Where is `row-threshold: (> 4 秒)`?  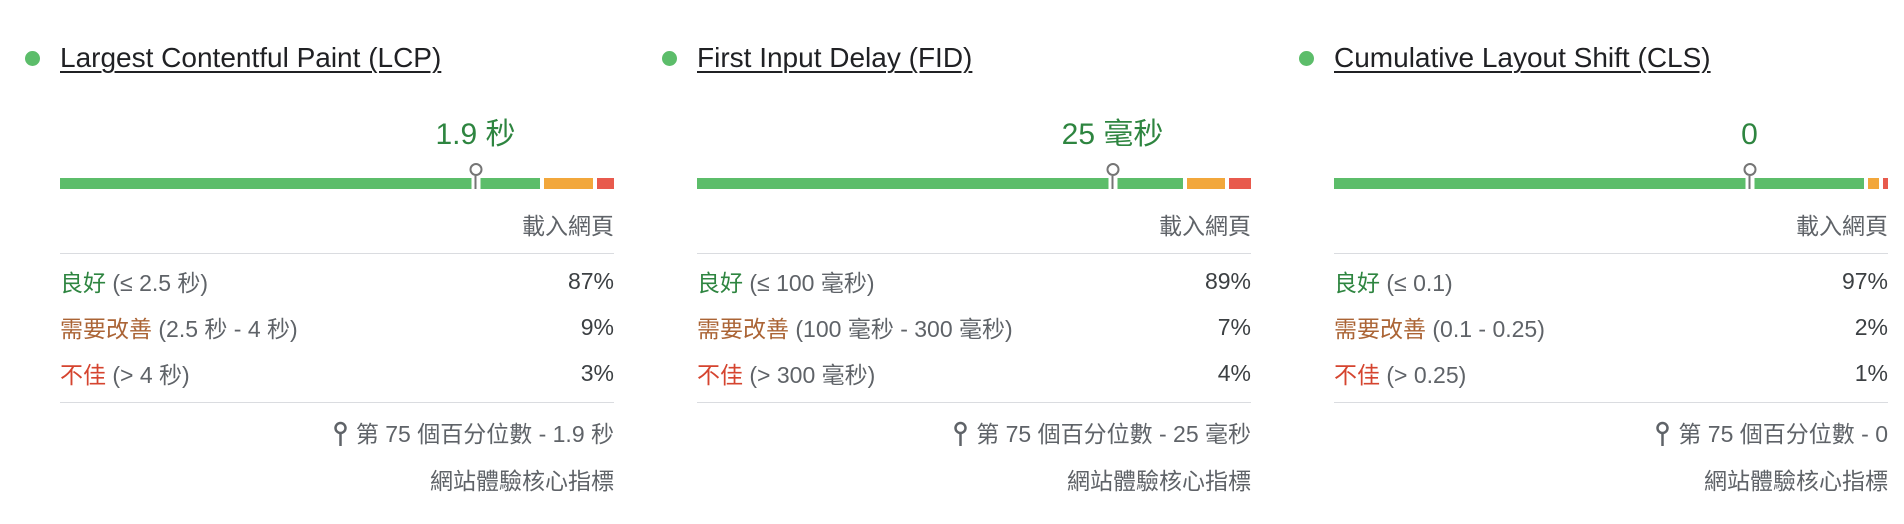 row-threshold: (> 4 秒) is located at coordinates (151, 375).